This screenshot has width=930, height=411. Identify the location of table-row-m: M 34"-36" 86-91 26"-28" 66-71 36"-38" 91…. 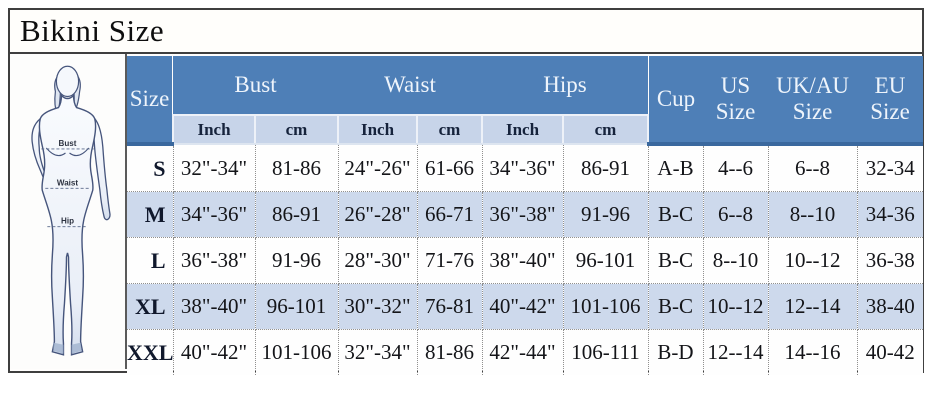
(525, 214).